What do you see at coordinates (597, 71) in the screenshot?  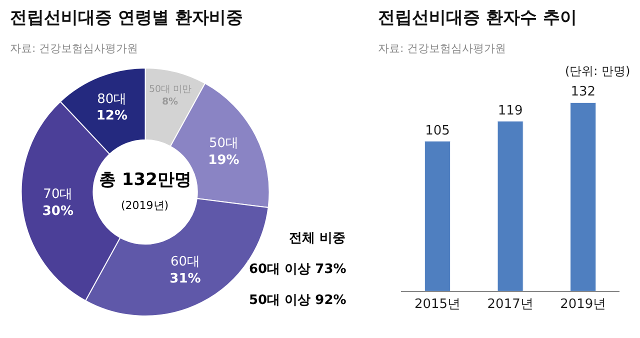 I see `text: (단위: 만명)` at bounding box center [597, 71].